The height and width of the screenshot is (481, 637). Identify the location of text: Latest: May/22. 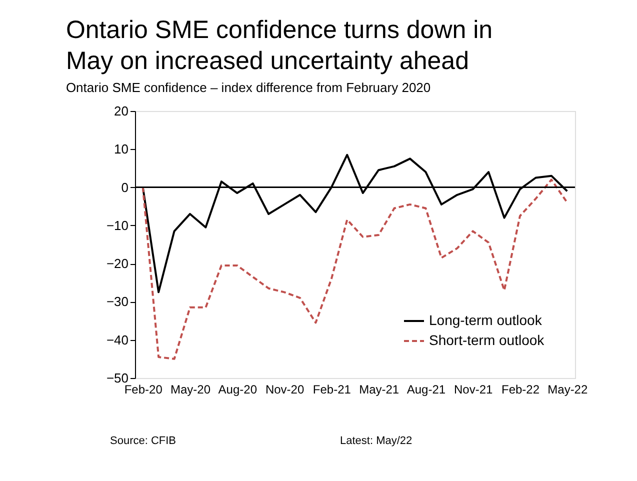
(376, 441).